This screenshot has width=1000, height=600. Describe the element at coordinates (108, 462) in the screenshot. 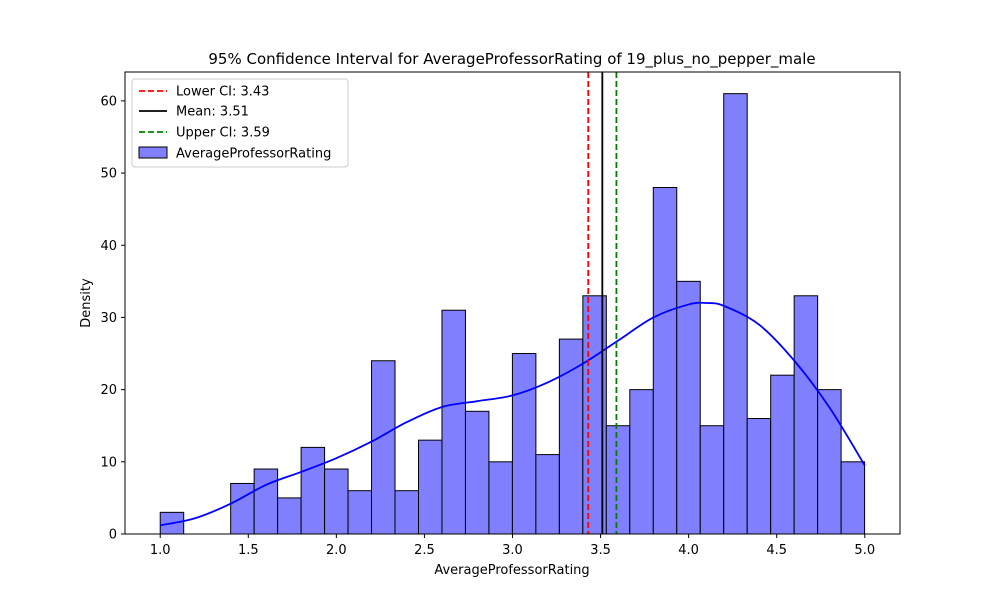

I see `y-tick-label: 10` at that location.